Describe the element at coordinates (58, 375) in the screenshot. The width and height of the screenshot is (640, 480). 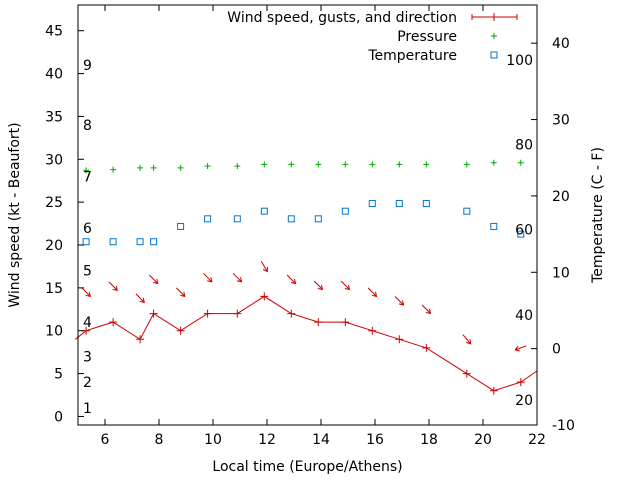
I see `y-left-tick-label: 5` at that location.